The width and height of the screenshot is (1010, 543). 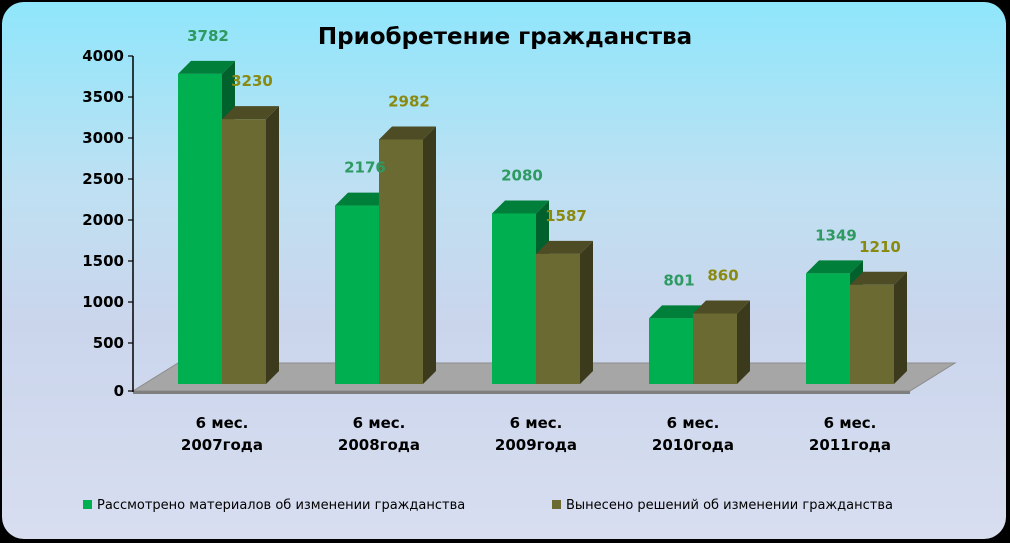 What do you see at coordinates (850, 434) in the screenshot?
I see `category-label: 6 мес. 2011года` at bounding box center [850, 434].